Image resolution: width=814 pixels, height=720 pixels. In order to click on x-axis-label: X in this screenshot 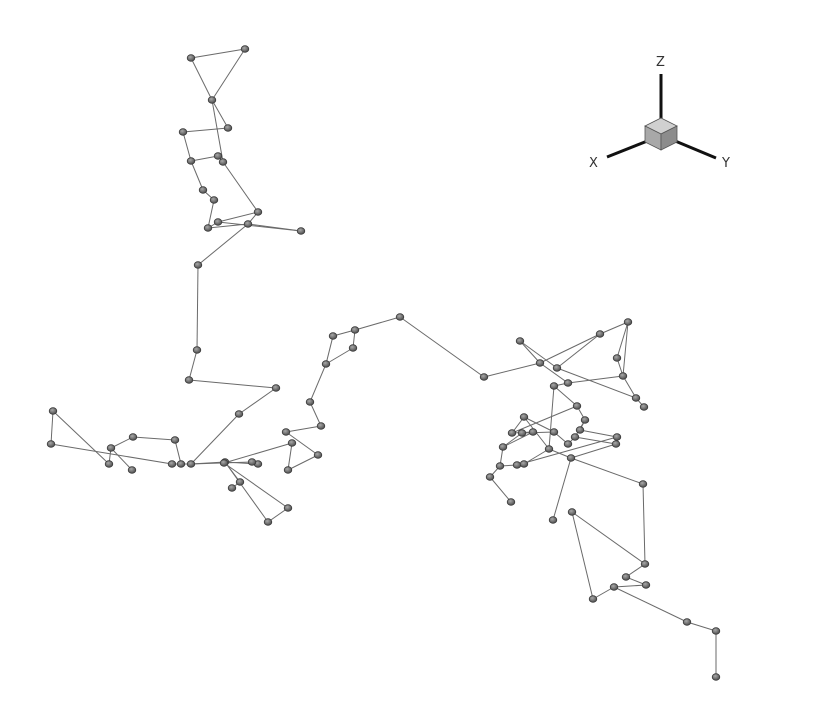, I will do `click(593, 163)`.